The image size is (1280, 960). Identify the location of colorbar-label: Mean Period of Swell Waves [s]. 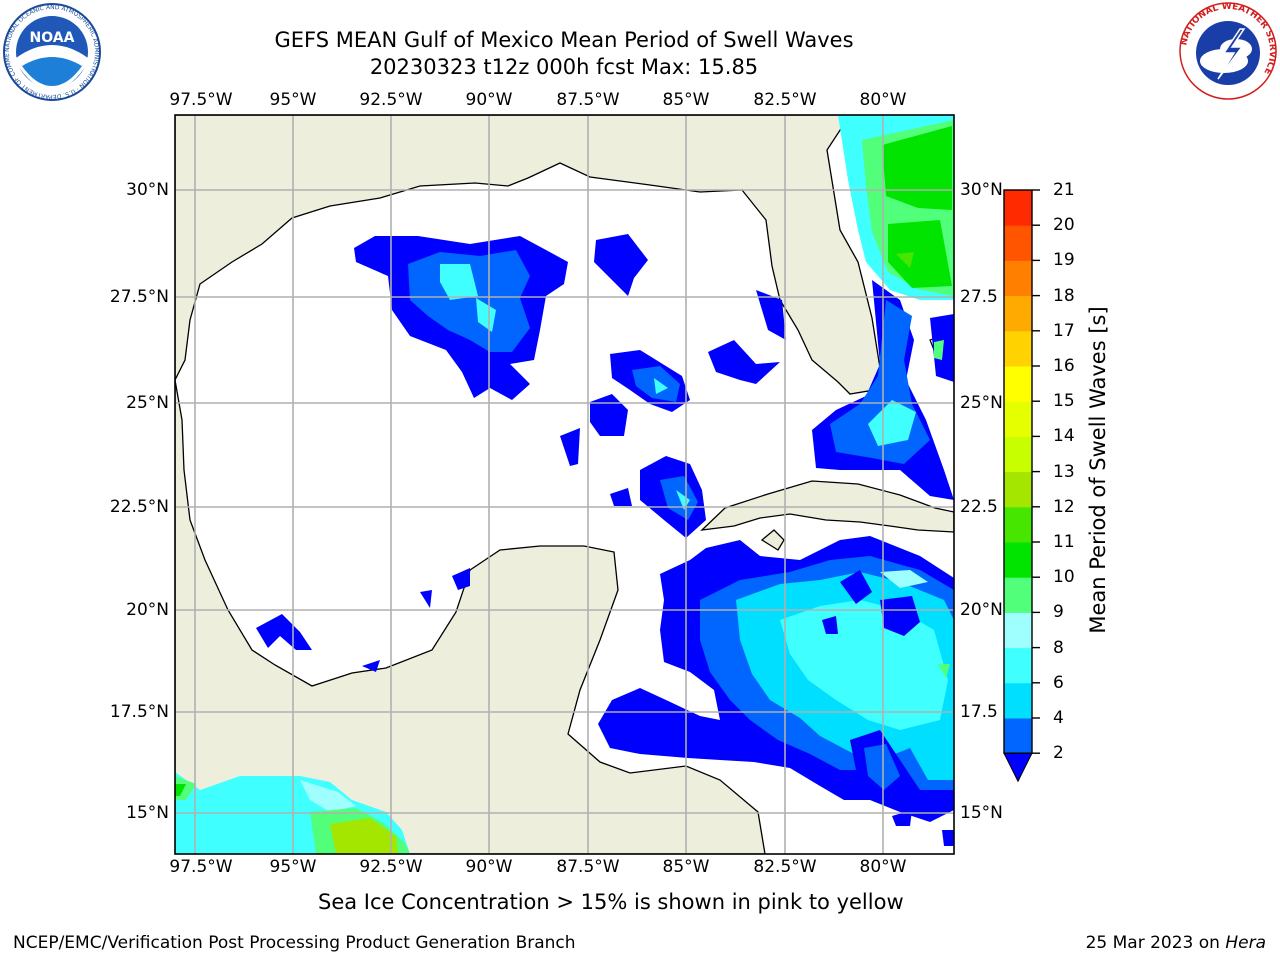
(1098, 470).